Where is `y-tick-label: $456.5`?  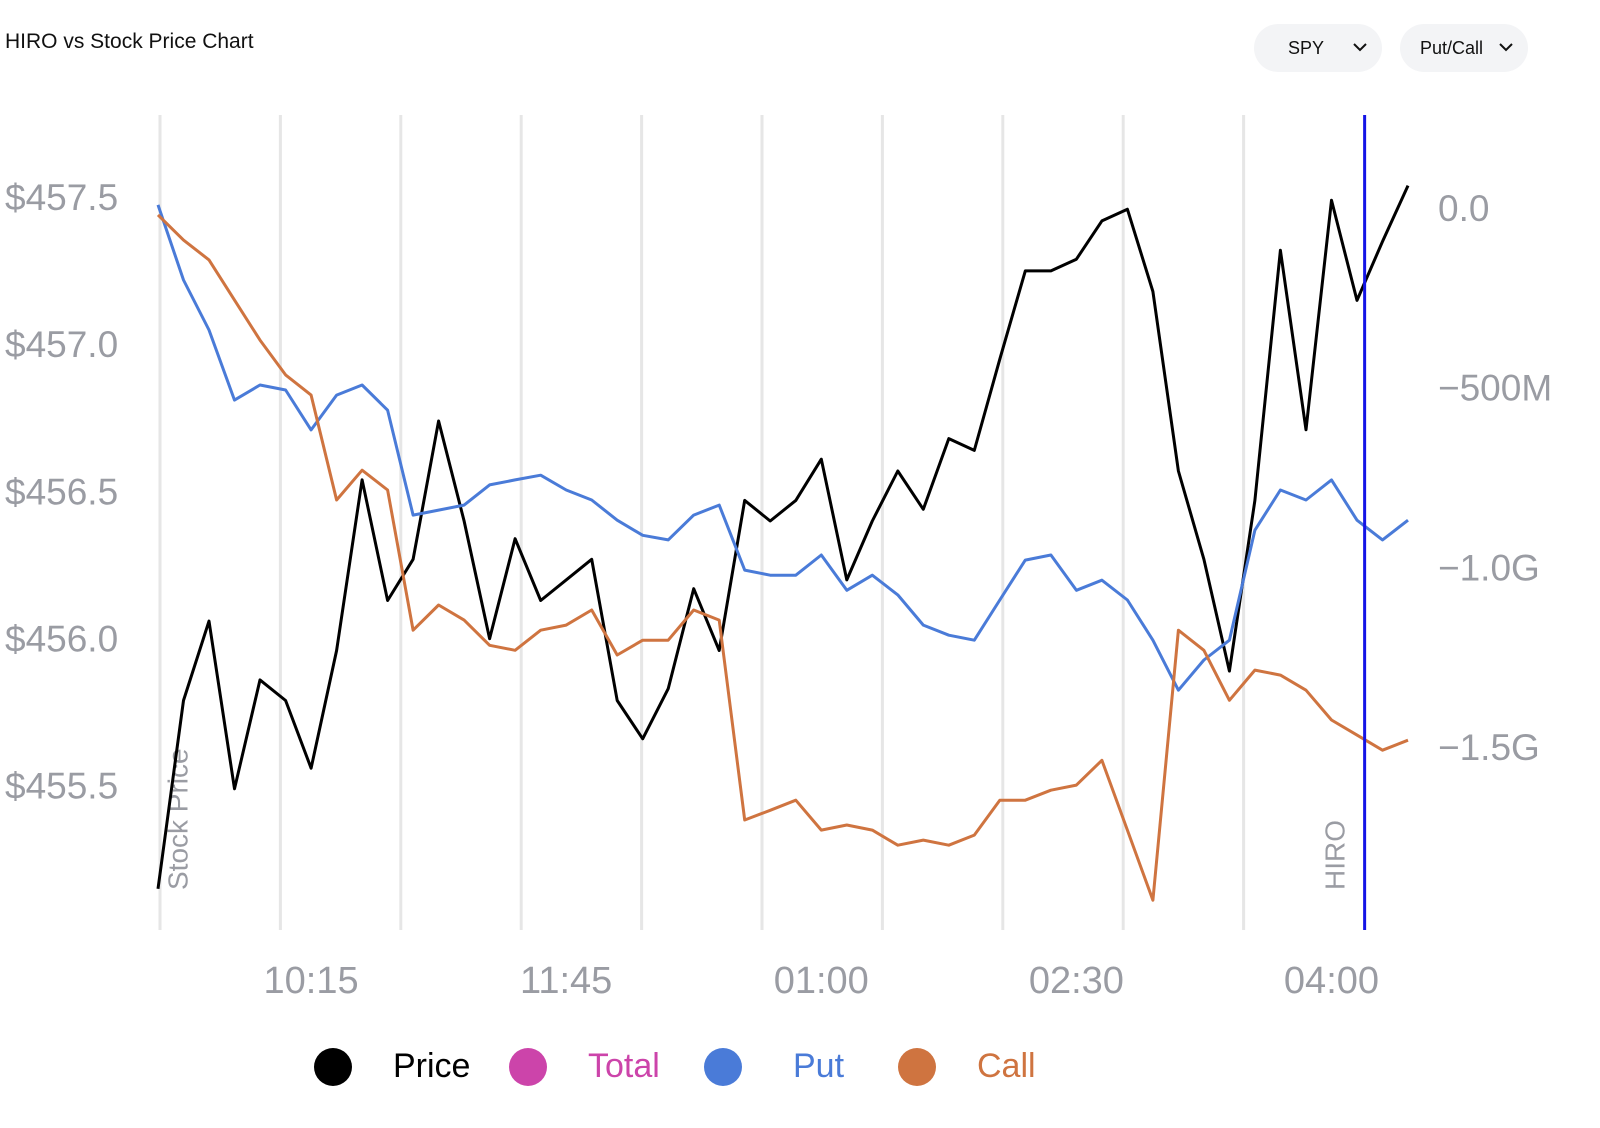 y-tick-label: $456.5 is located at coordinates (61, 491).